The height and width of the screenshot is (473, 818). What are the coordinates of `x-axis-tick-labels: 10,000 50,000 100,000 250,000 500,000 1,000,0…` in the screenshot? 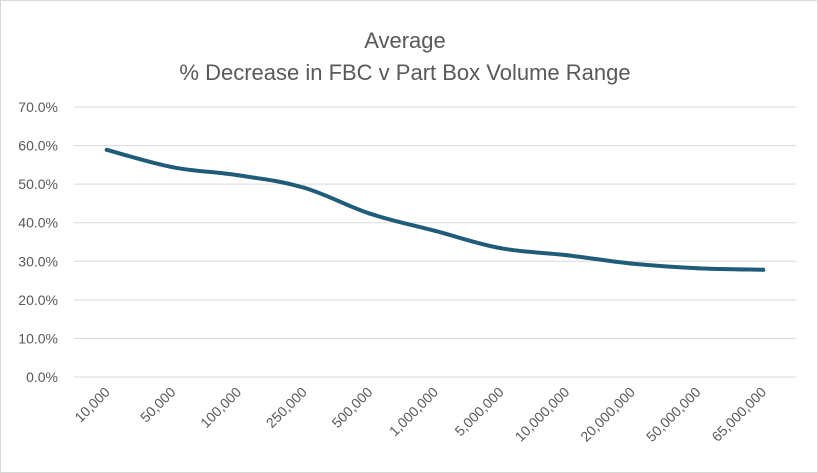 It's located at (420, 414).